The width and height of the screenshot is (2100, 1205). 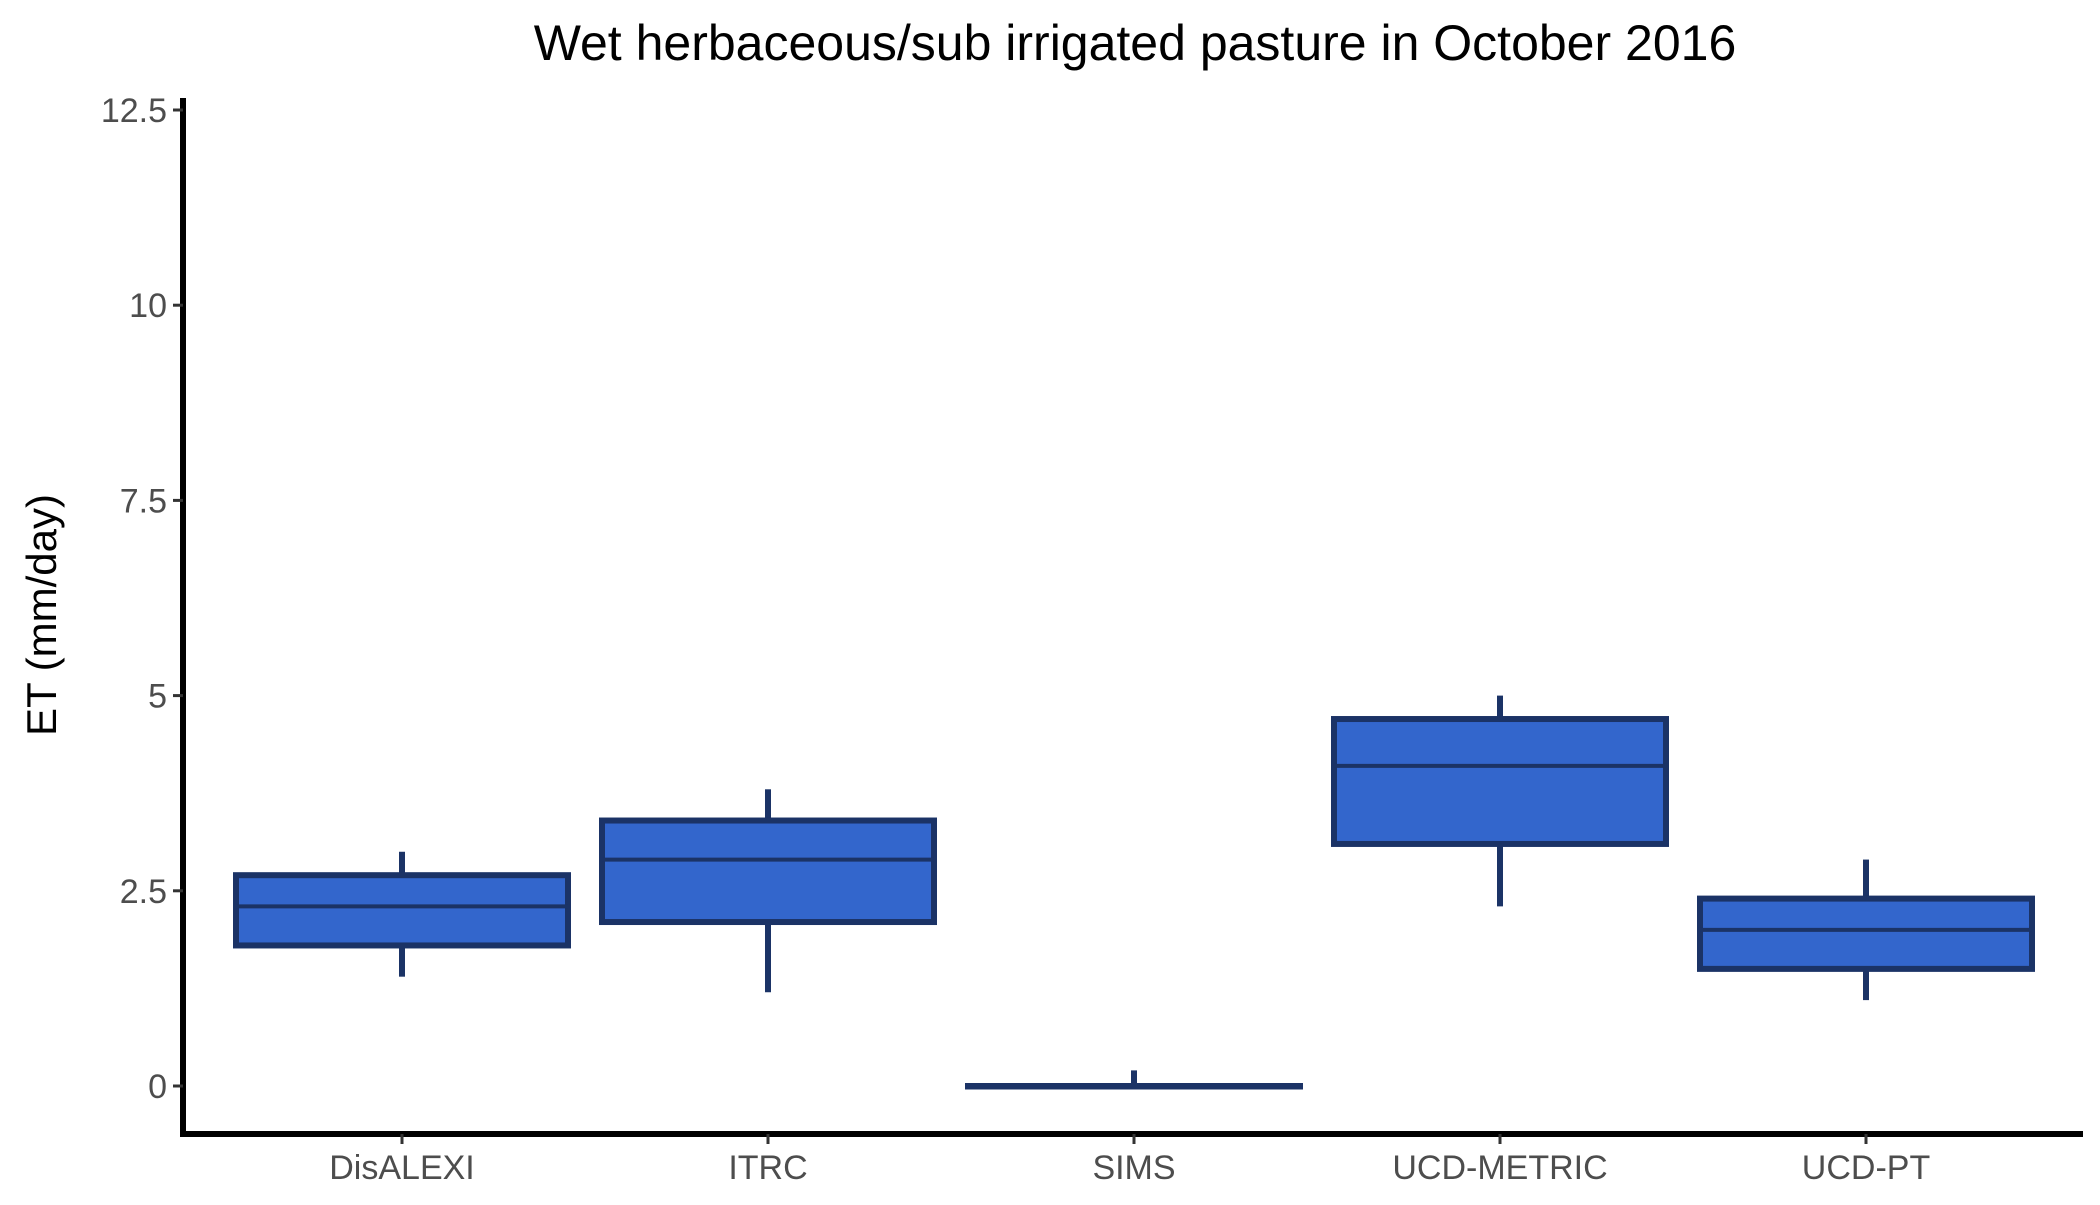 What do you see at coordinates (1134, 1080) in the screenshot?
I see `box-sims` at bounding box center [1134, 1080].